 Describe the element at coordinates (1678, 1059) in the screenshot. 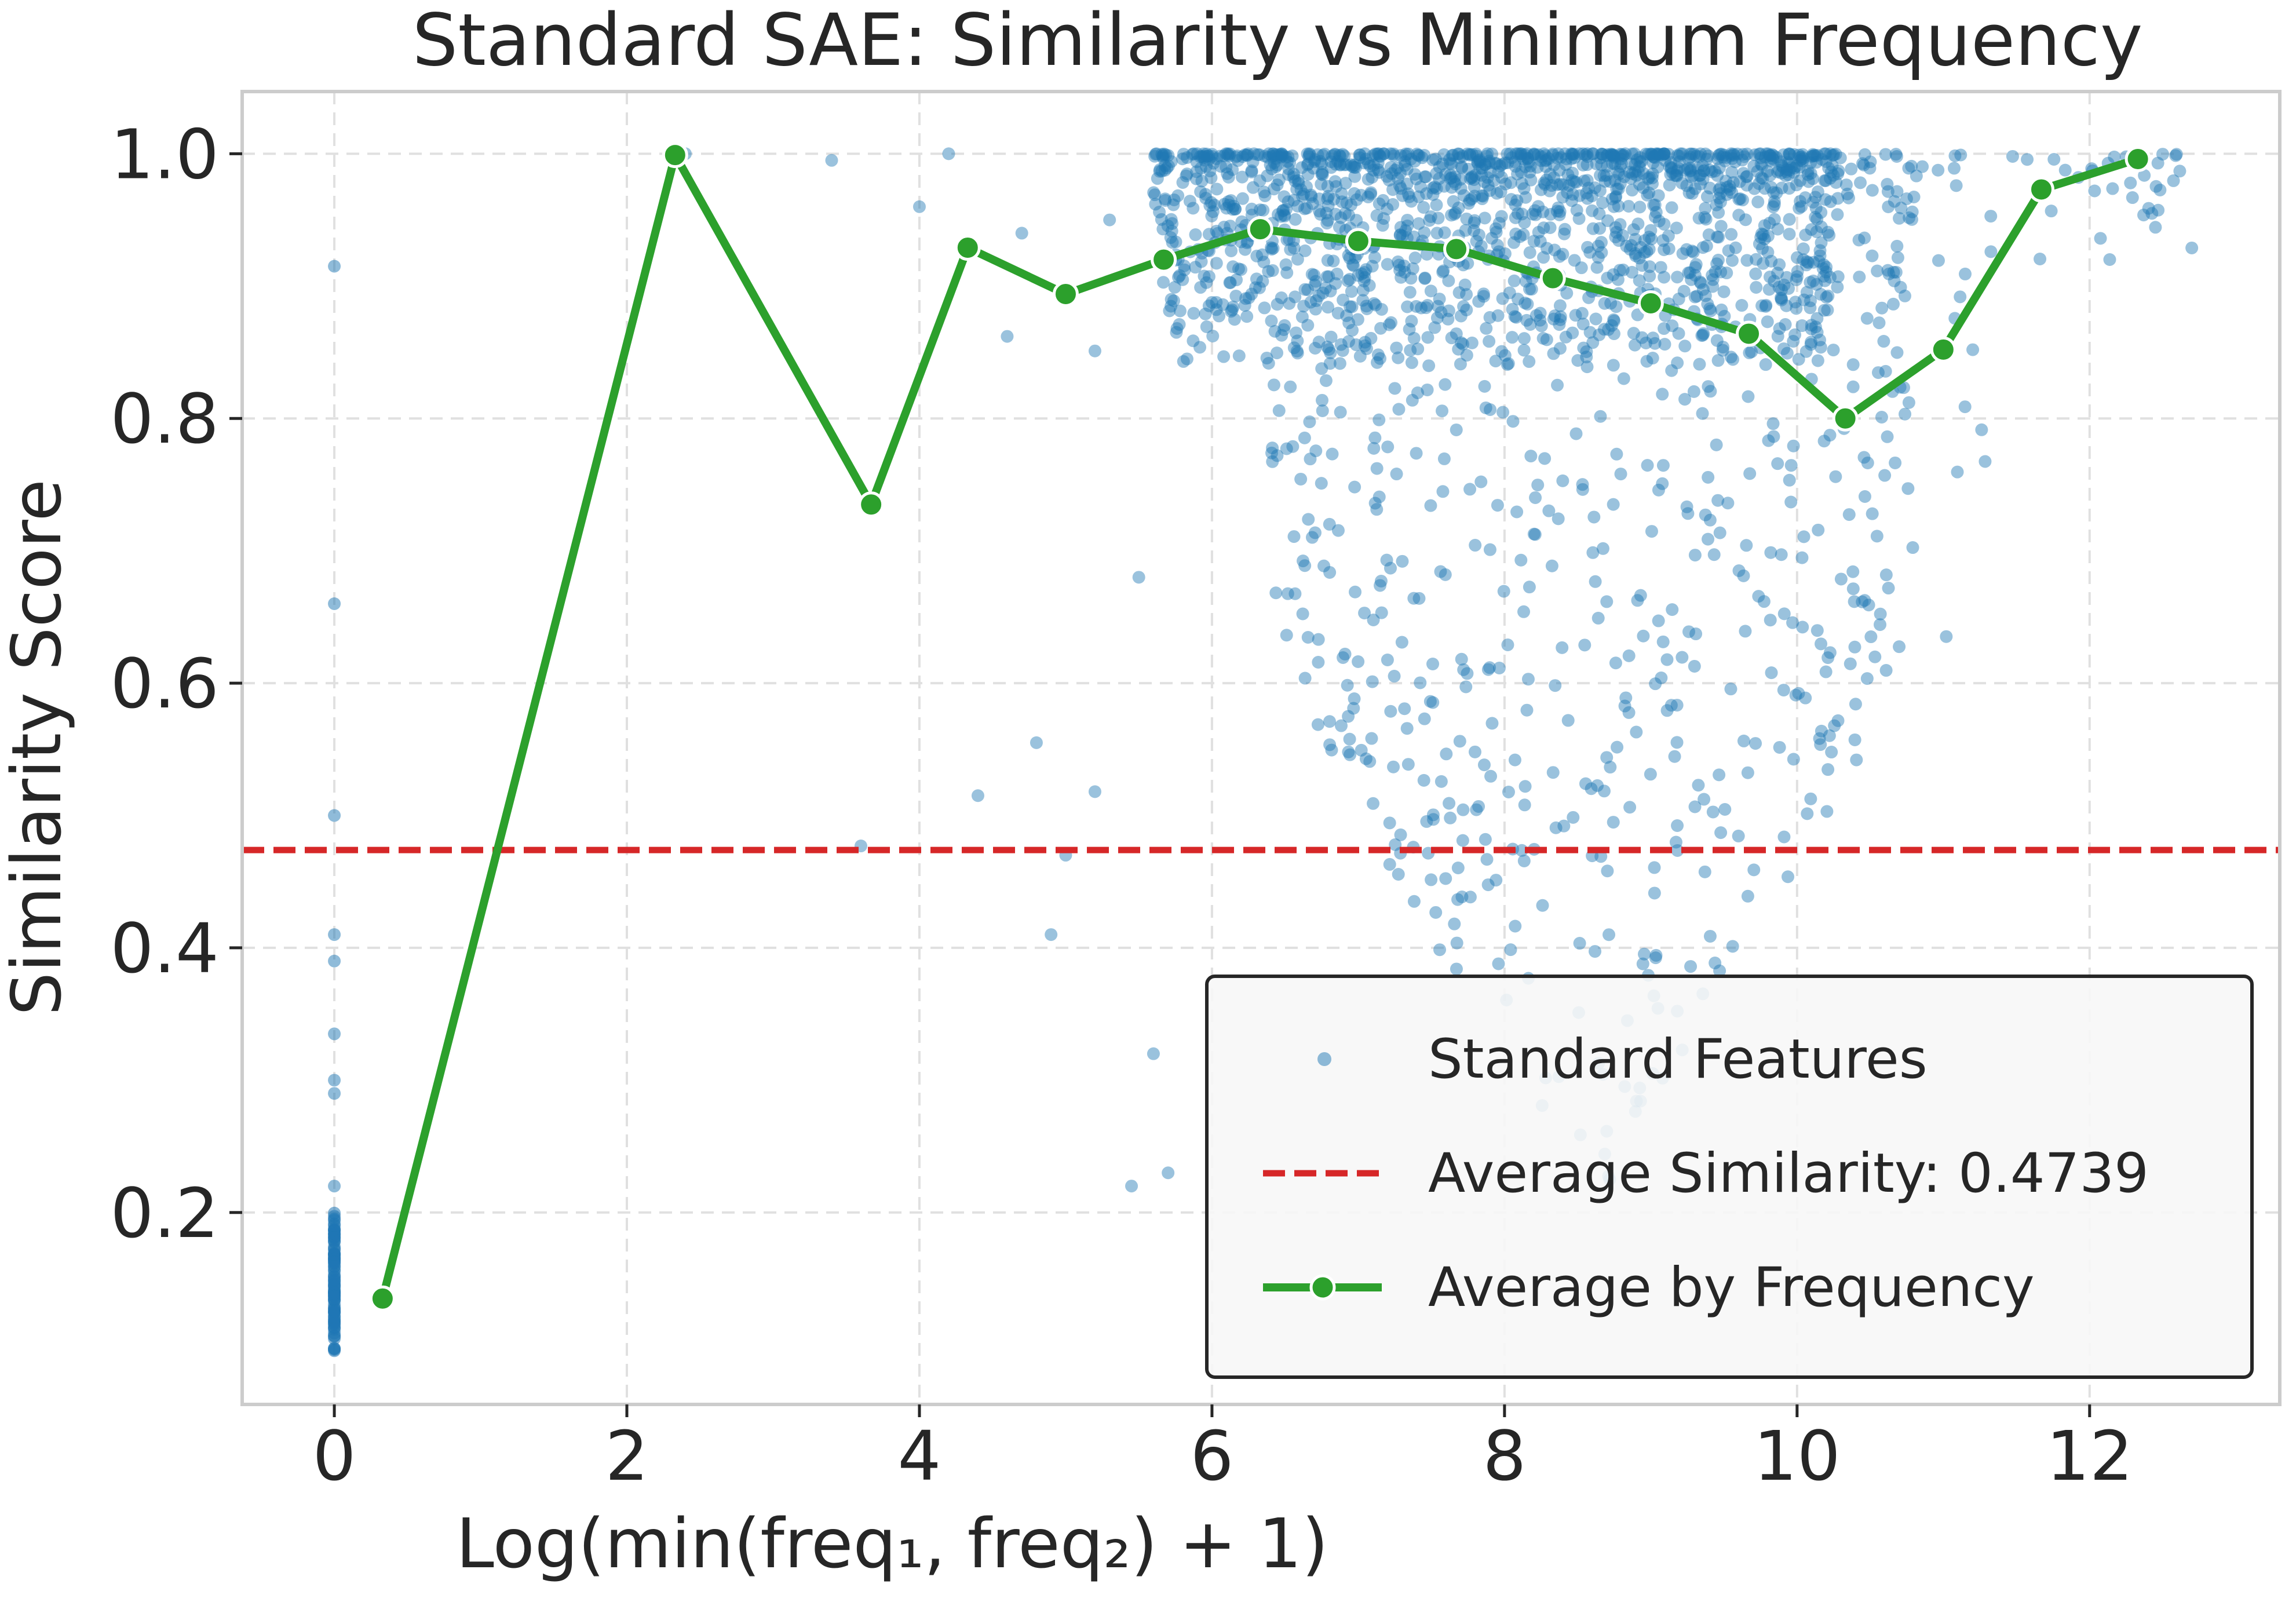

I see `legend-label-standard-features: Standard Features` at that location.